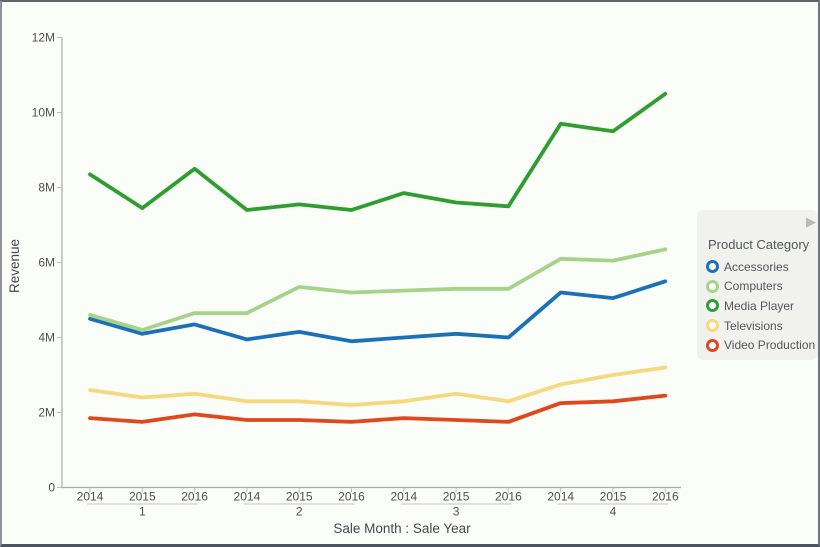  Describe the element at coordinates (712, 267) in the screenshot. I see `accessories-series-swatch-icon` at that location.